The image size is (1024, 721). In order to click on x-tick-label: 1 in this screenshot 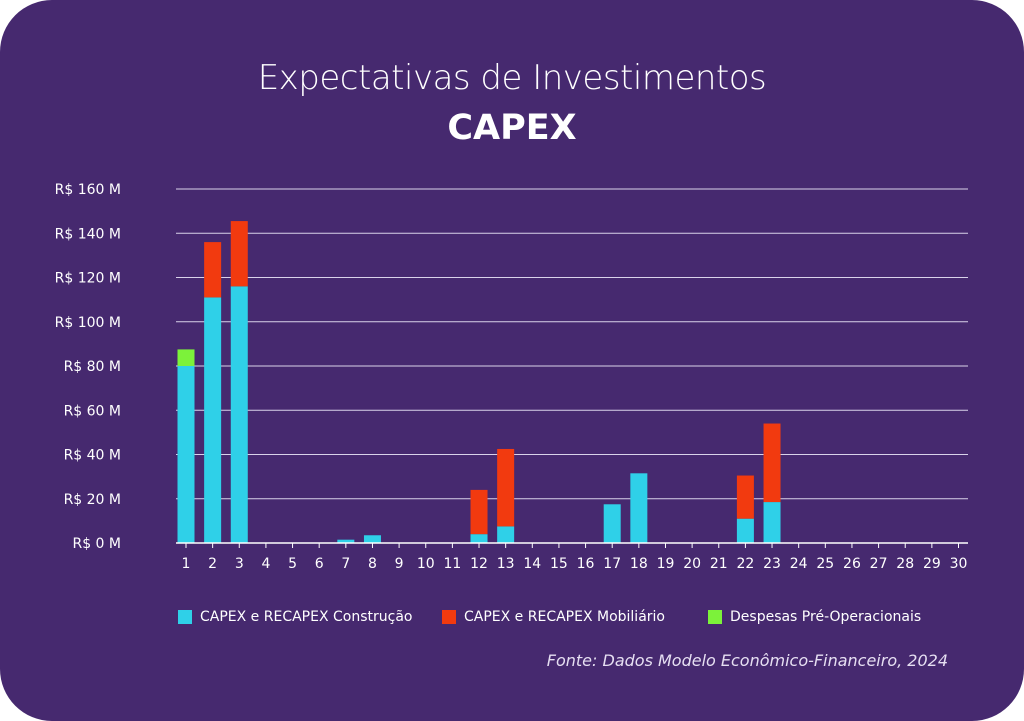, I will do `click(186, 564)`.